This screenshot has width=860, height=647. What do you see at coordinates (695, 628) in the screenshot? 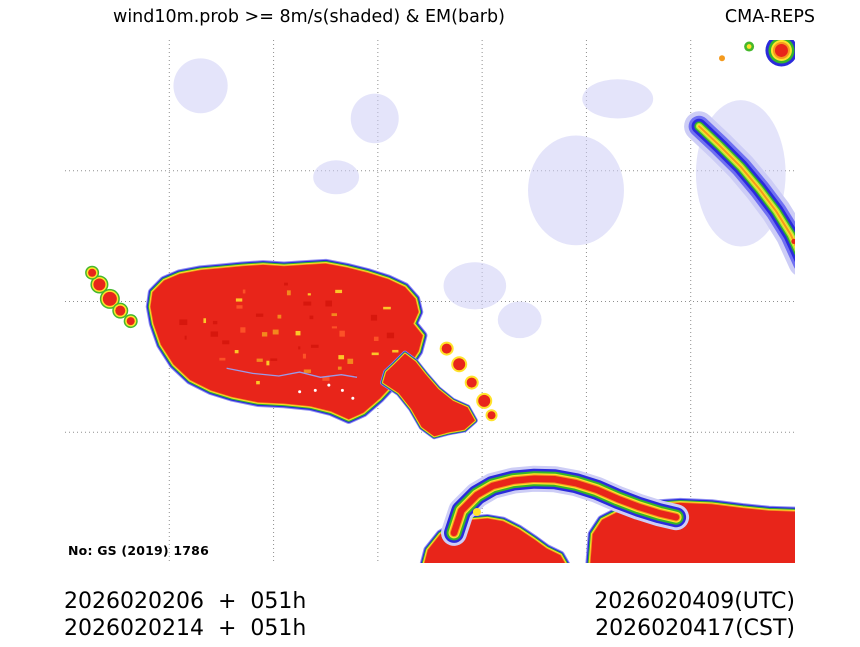
I see `footer-valid-cst: 2026020417(CST)` at bounding box center [695, 628].